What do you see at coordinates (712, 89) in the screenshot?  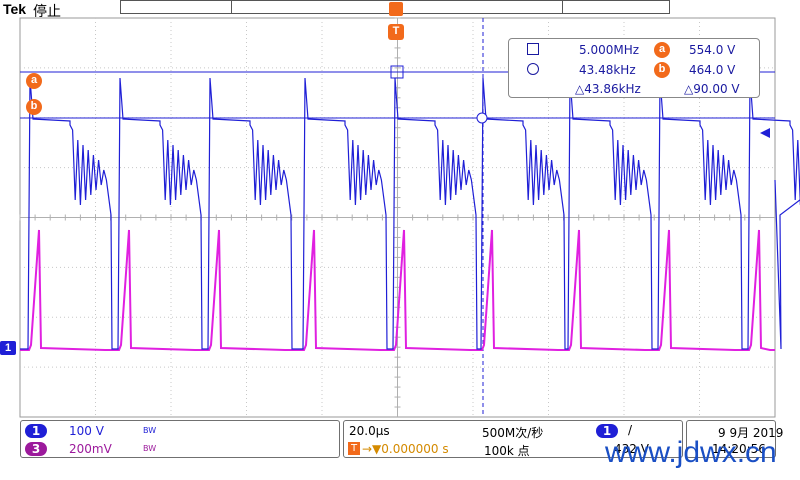 I see `delta-voltage: △90.00 V` at bounding box center [712, 89].